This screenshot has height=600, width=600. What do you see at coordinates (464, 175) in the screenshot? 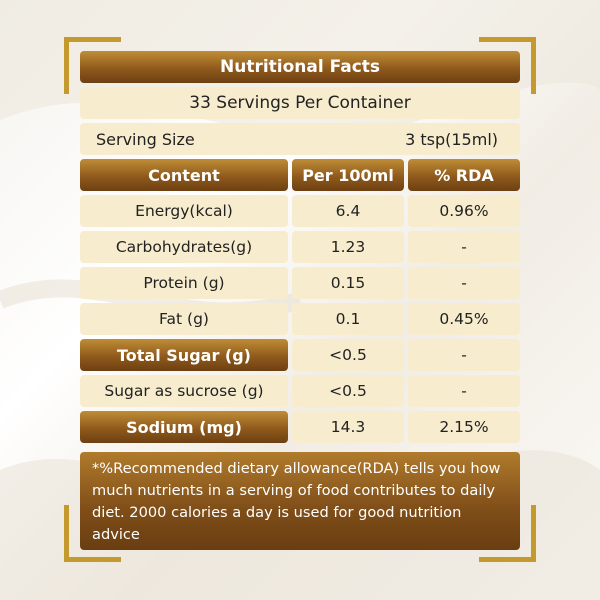
I see `header-rda: % RDA` at bounding box center [464, 175].